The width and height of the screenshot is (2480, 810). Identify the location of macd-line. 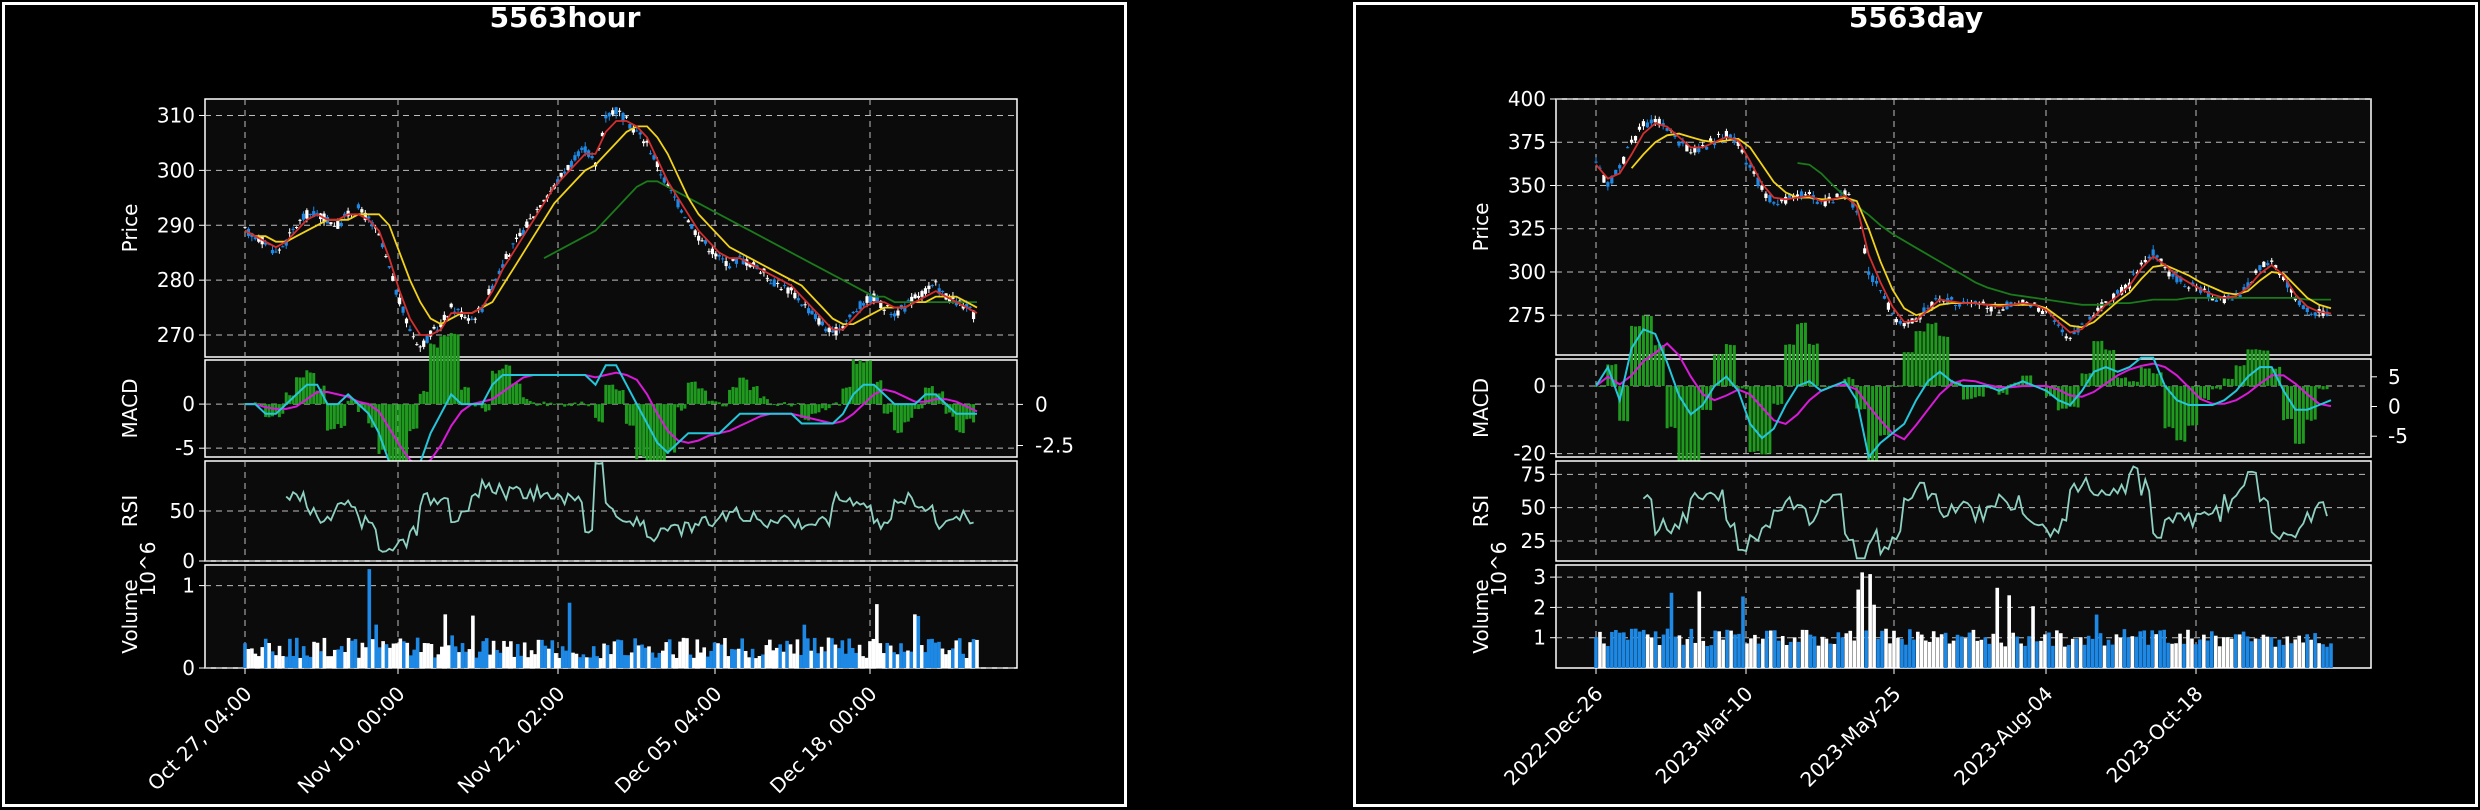
(1963, 394).